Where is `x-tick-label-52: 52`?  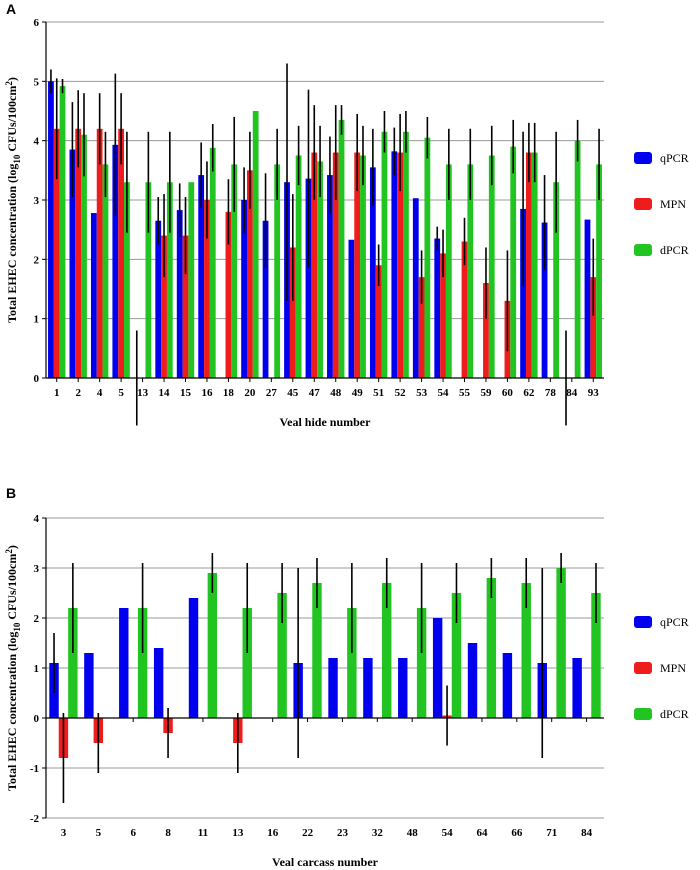
x-tick-label-52: 52 is located at coordinates (401, 393).